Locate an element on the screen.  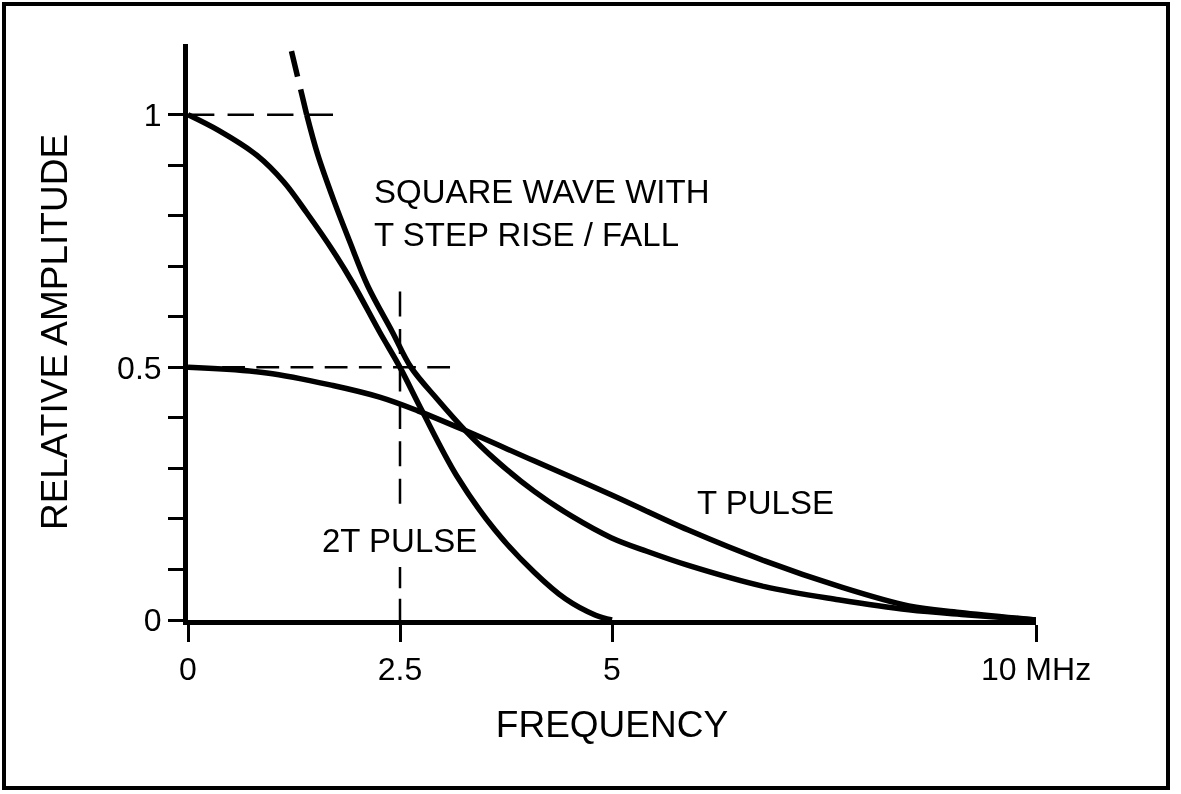
series-label: SQUARE WAVE WITH T STEP RISE / FALL is located at coordinates (542, 213).